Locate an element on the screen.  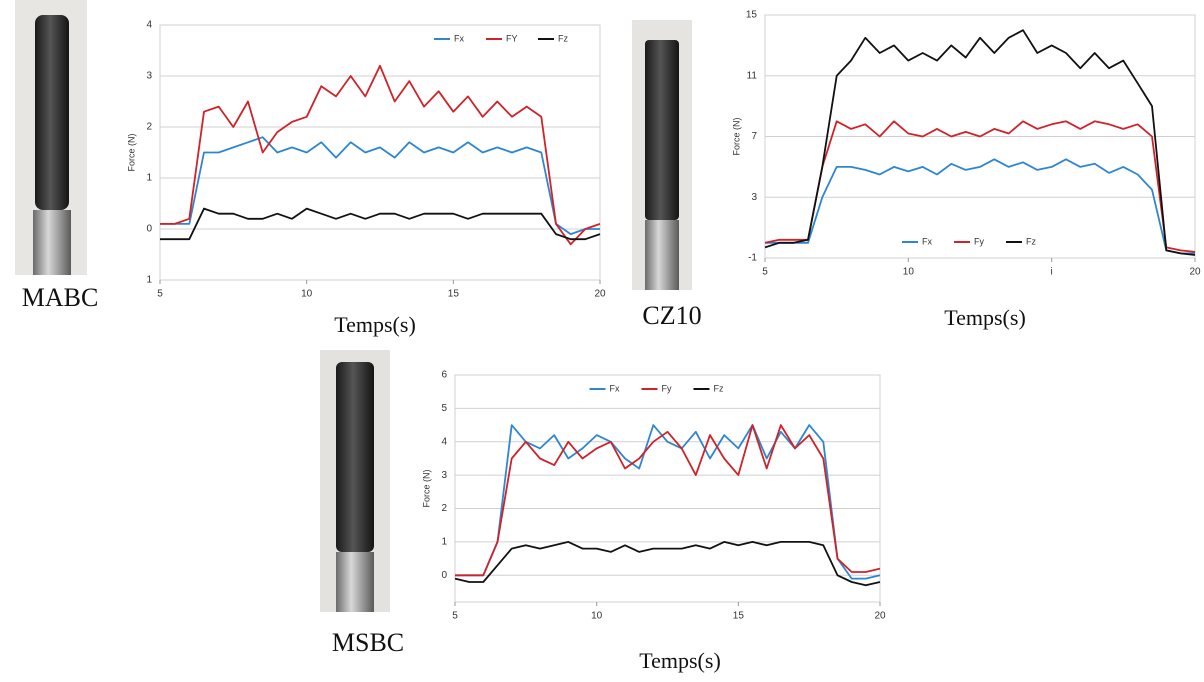
x-tick-label: i is located at coordinates (1052, 272).